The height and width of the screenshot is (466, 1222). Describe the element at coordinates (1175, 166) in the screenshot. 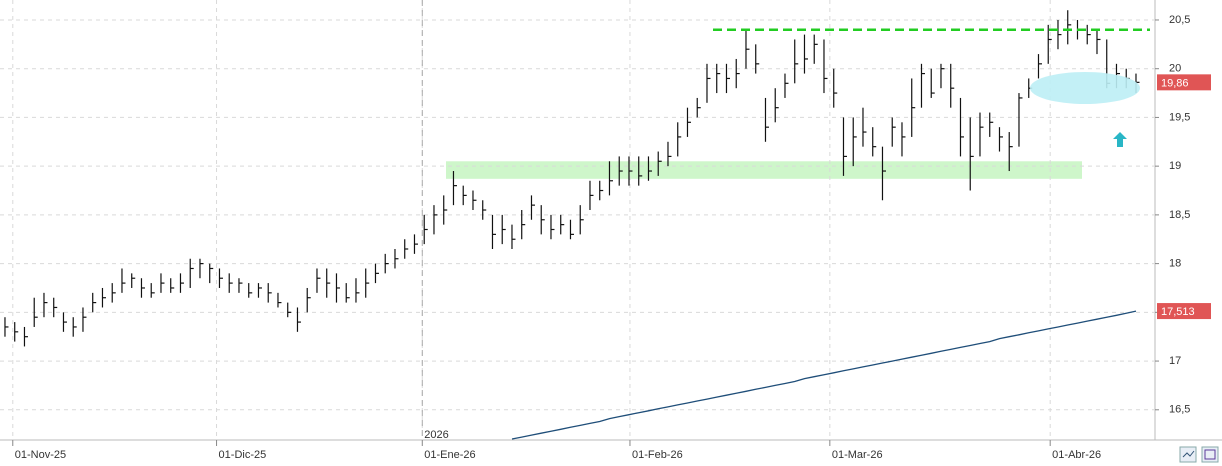

I see `y-tick-label: 19` at that location.